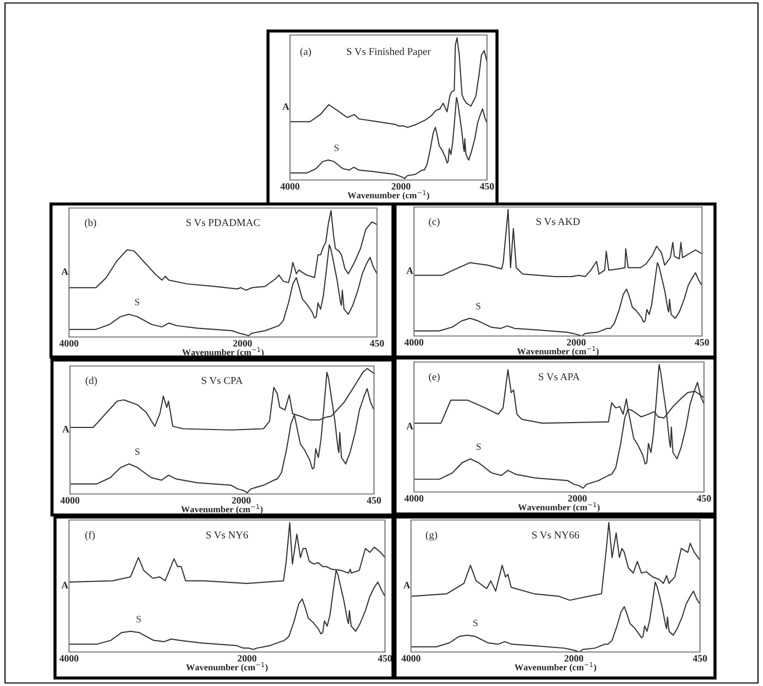  Describe the element at coordinates (227, 535) in the screenshot. I see `text: S Vs NY6` at that location.